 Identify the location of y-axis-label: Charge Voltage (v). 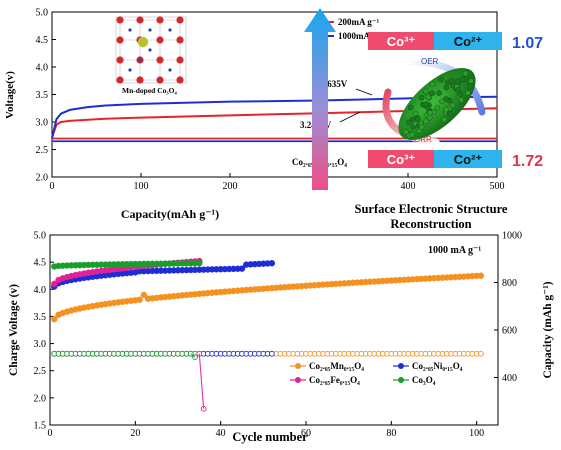
(14, 330).